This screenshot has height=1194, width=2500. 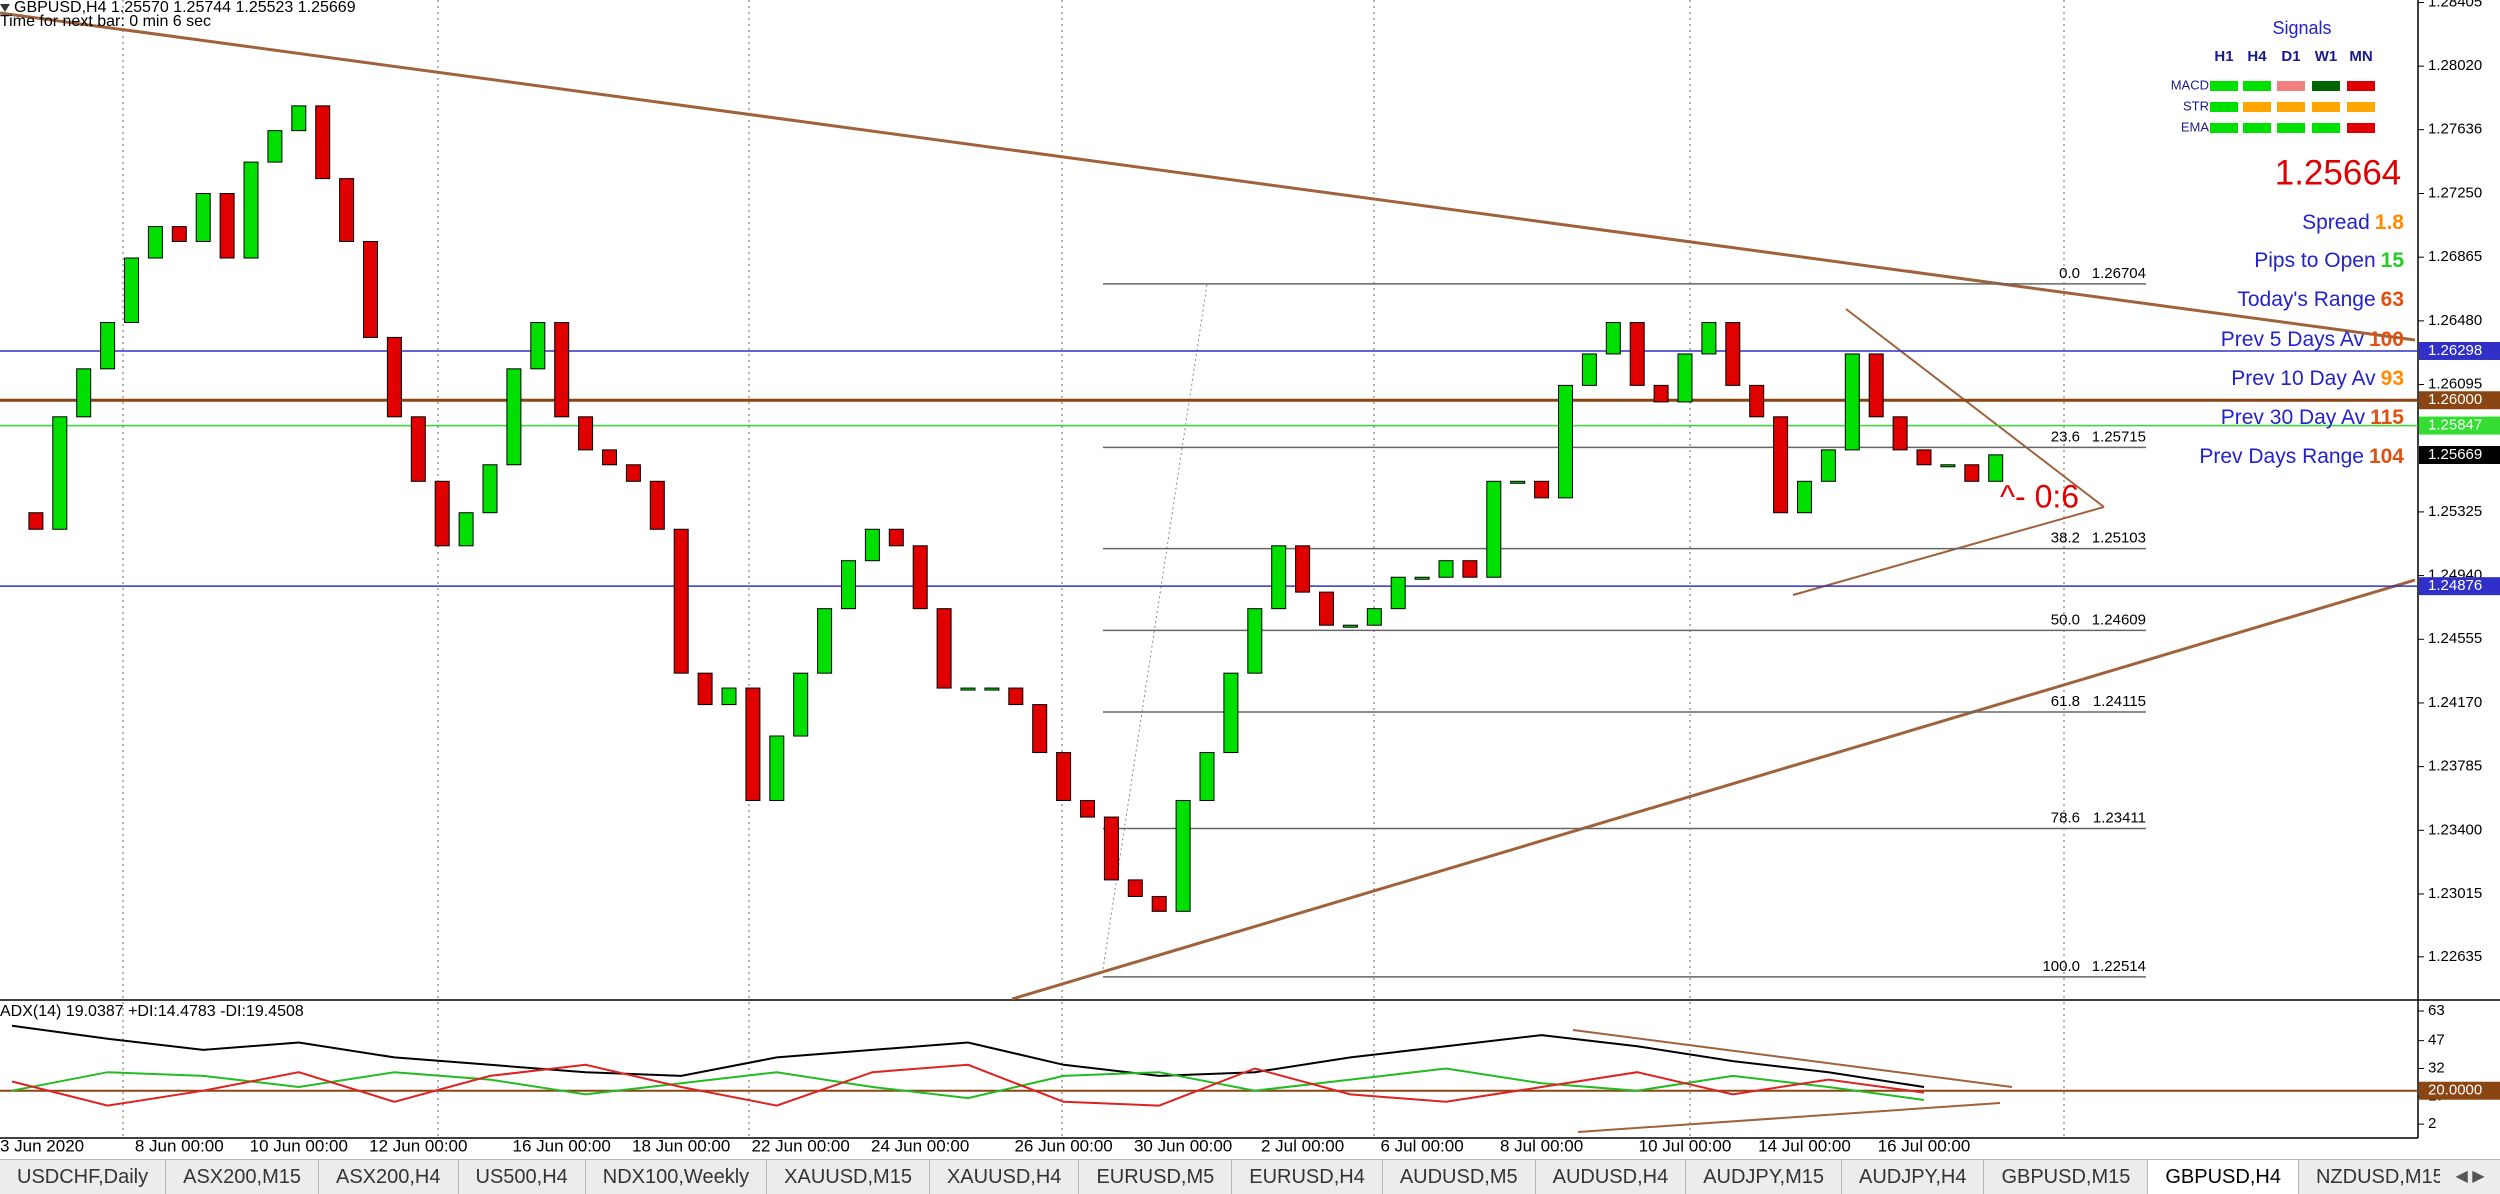 I want to click on y-tick-label: 1.22635, so click(x=2455, y=956).